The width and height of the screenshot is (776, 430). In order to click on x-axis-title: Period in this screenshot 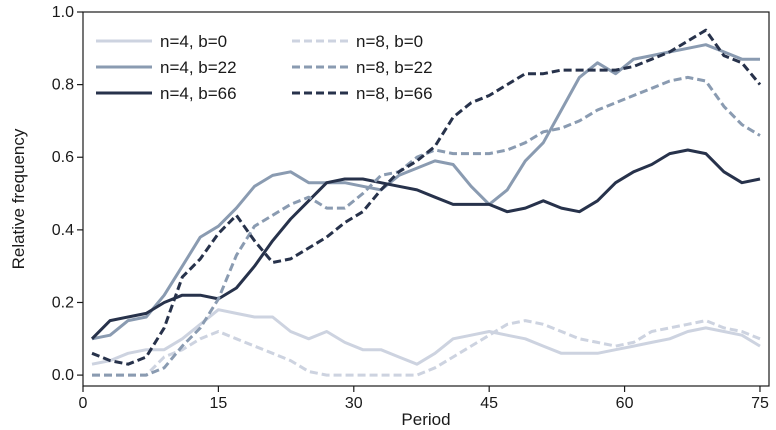, I will do `click(425, 419)`.